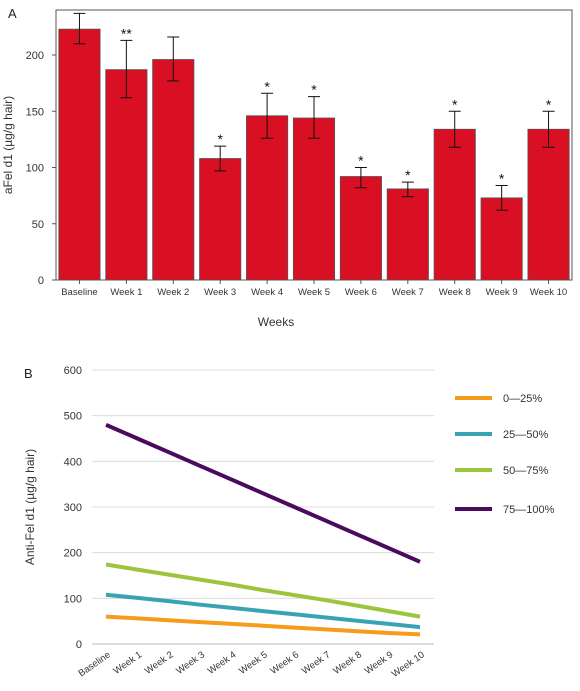  Describe the element at coordinates (28, 373) in the screenshot. I see `panel-b-label: B` at that location.